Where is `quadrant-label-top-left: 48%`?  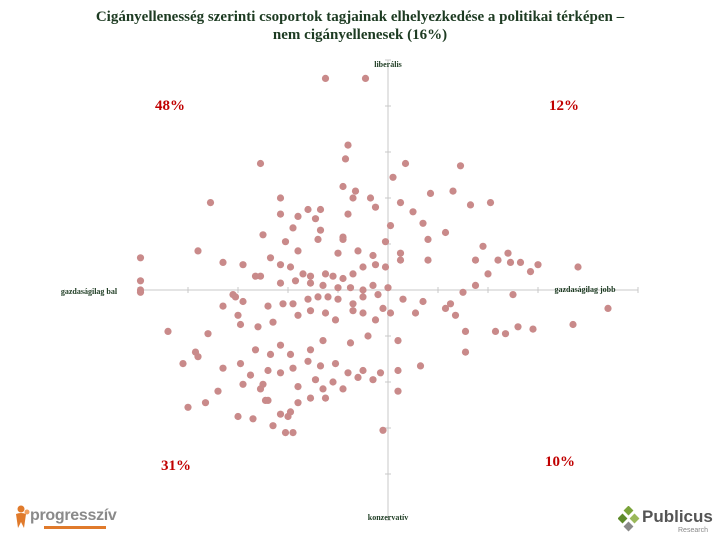
quadrant-label-top-left: 48% is located at coordinates (170, 106).